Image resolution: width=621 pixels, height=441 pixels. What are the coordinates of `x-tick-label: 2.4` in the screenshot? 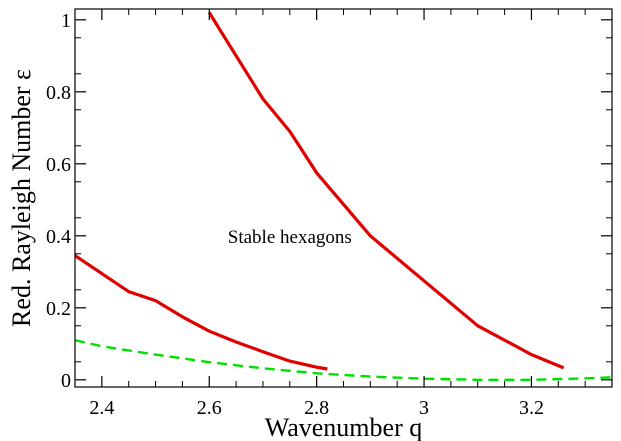 It's located at (101, 408).